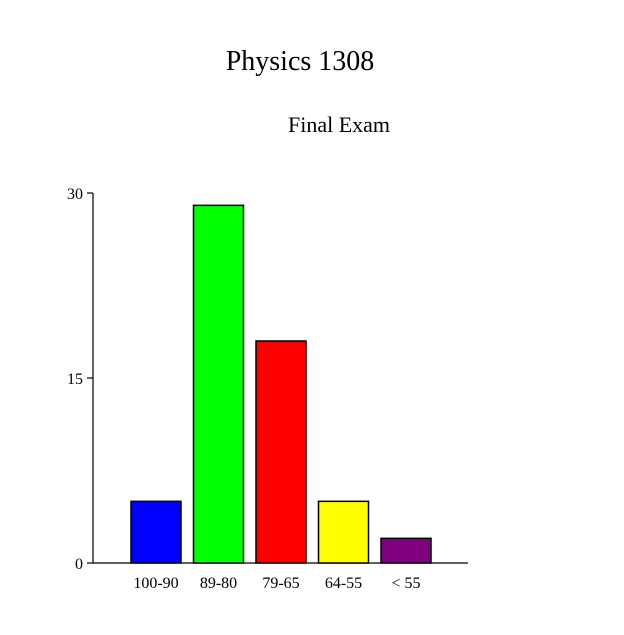  Describe the element at coordinates (75, 194) in the screenshot. I see `y-tick-label: 30` at that location.